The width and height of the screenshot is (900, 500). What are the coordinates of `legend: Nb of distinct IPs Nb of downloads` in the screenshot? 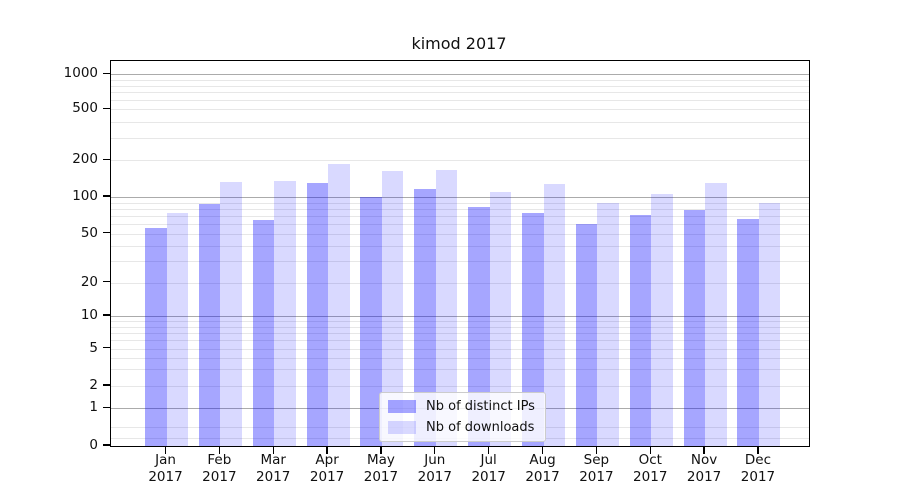 It's located at (462, 417).